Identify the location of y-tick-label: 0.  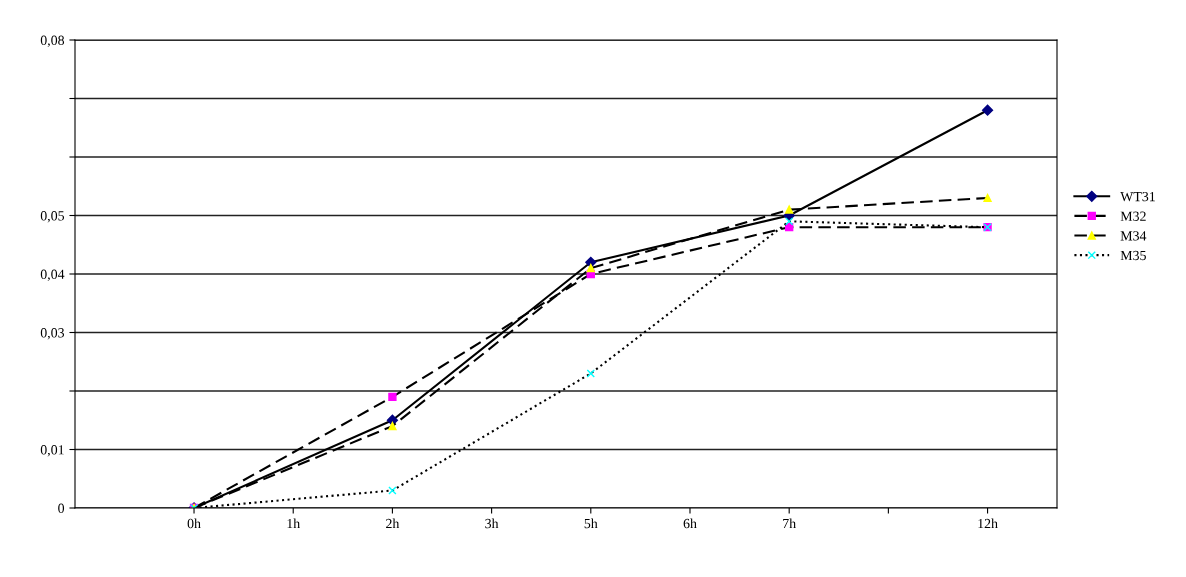
(61, 508).